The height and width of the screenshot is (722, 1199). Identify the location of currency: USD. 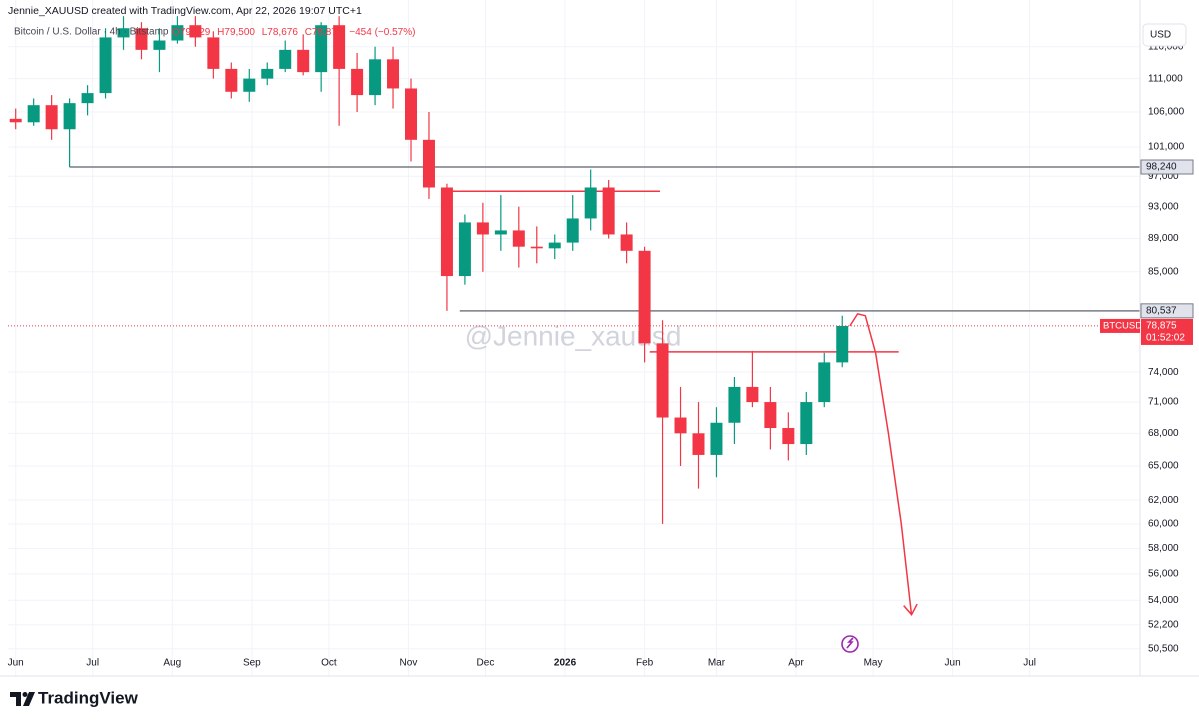
(1160, 35).